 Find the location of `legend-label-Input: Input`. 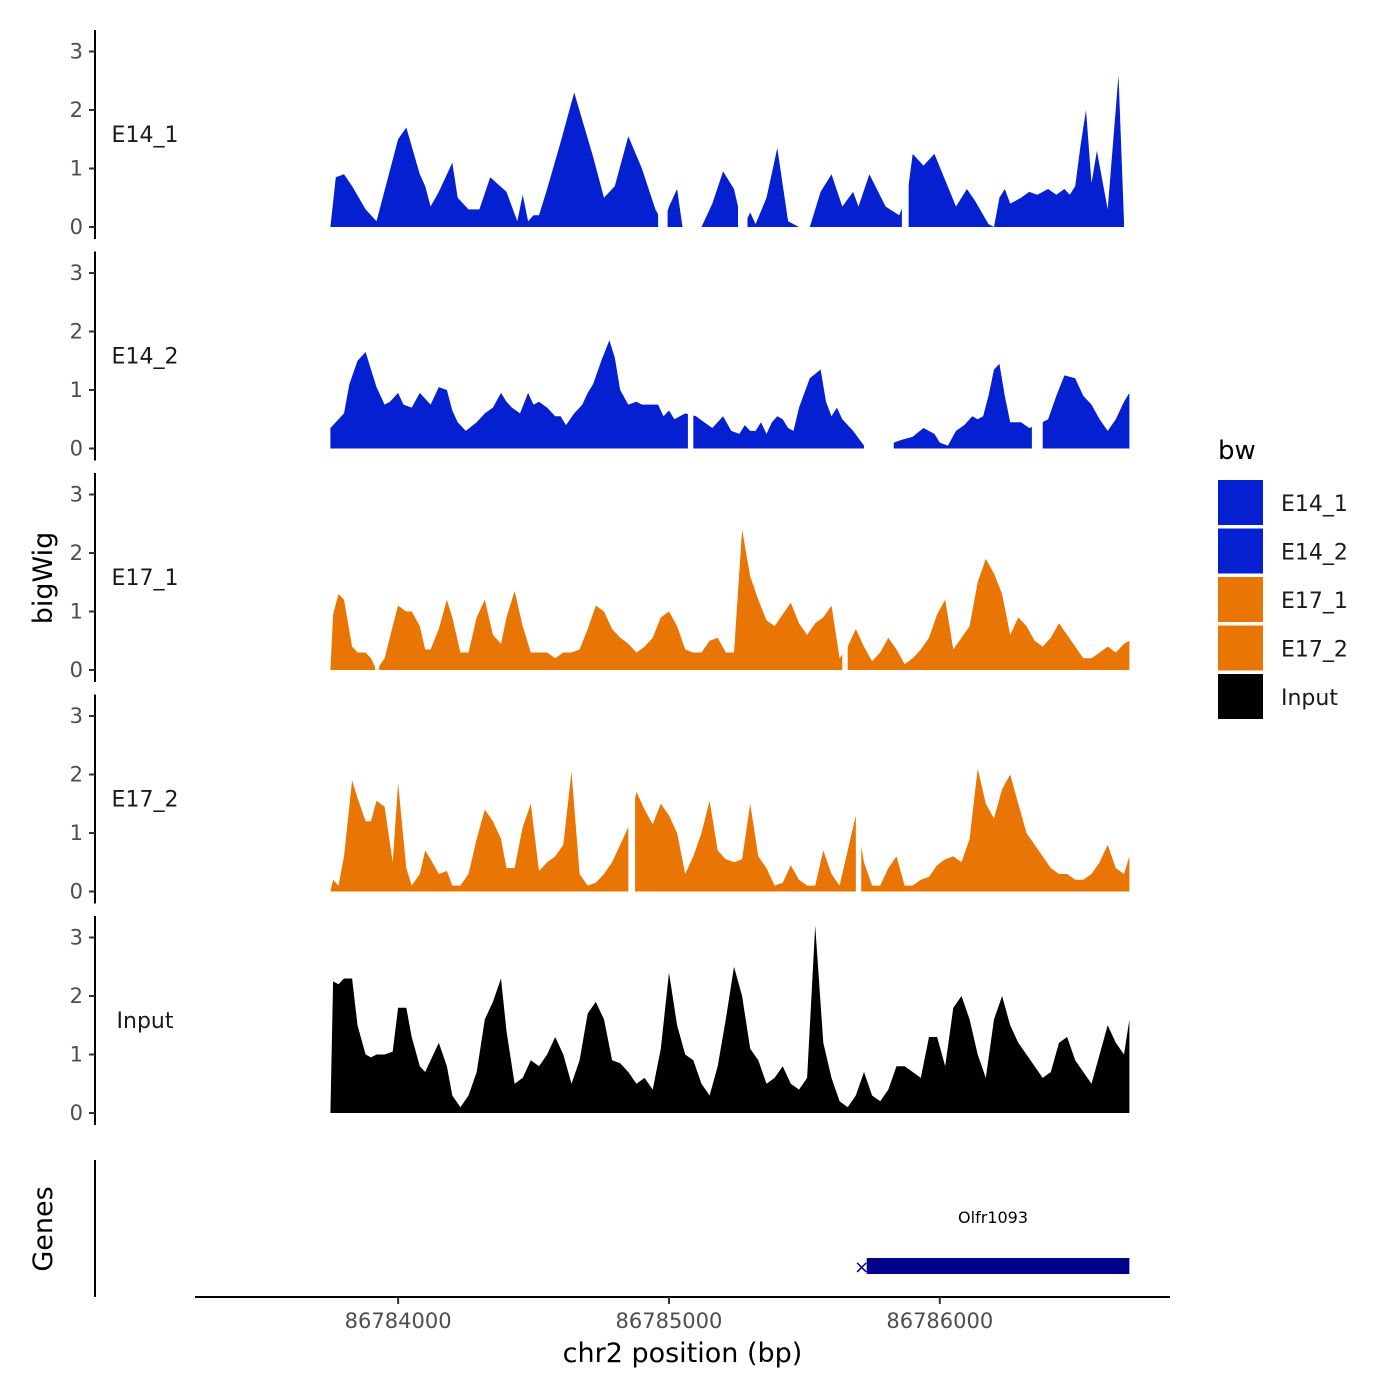

legend-label-Input: Input is located at coordinates (1309, 698).